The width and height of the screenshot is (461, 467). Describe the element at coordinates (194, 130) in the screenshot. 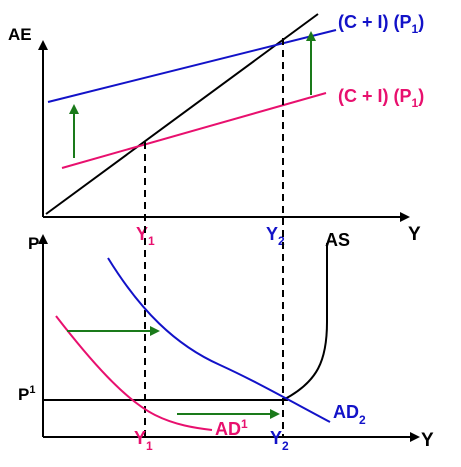

I see `pink-ae-line` at that location.